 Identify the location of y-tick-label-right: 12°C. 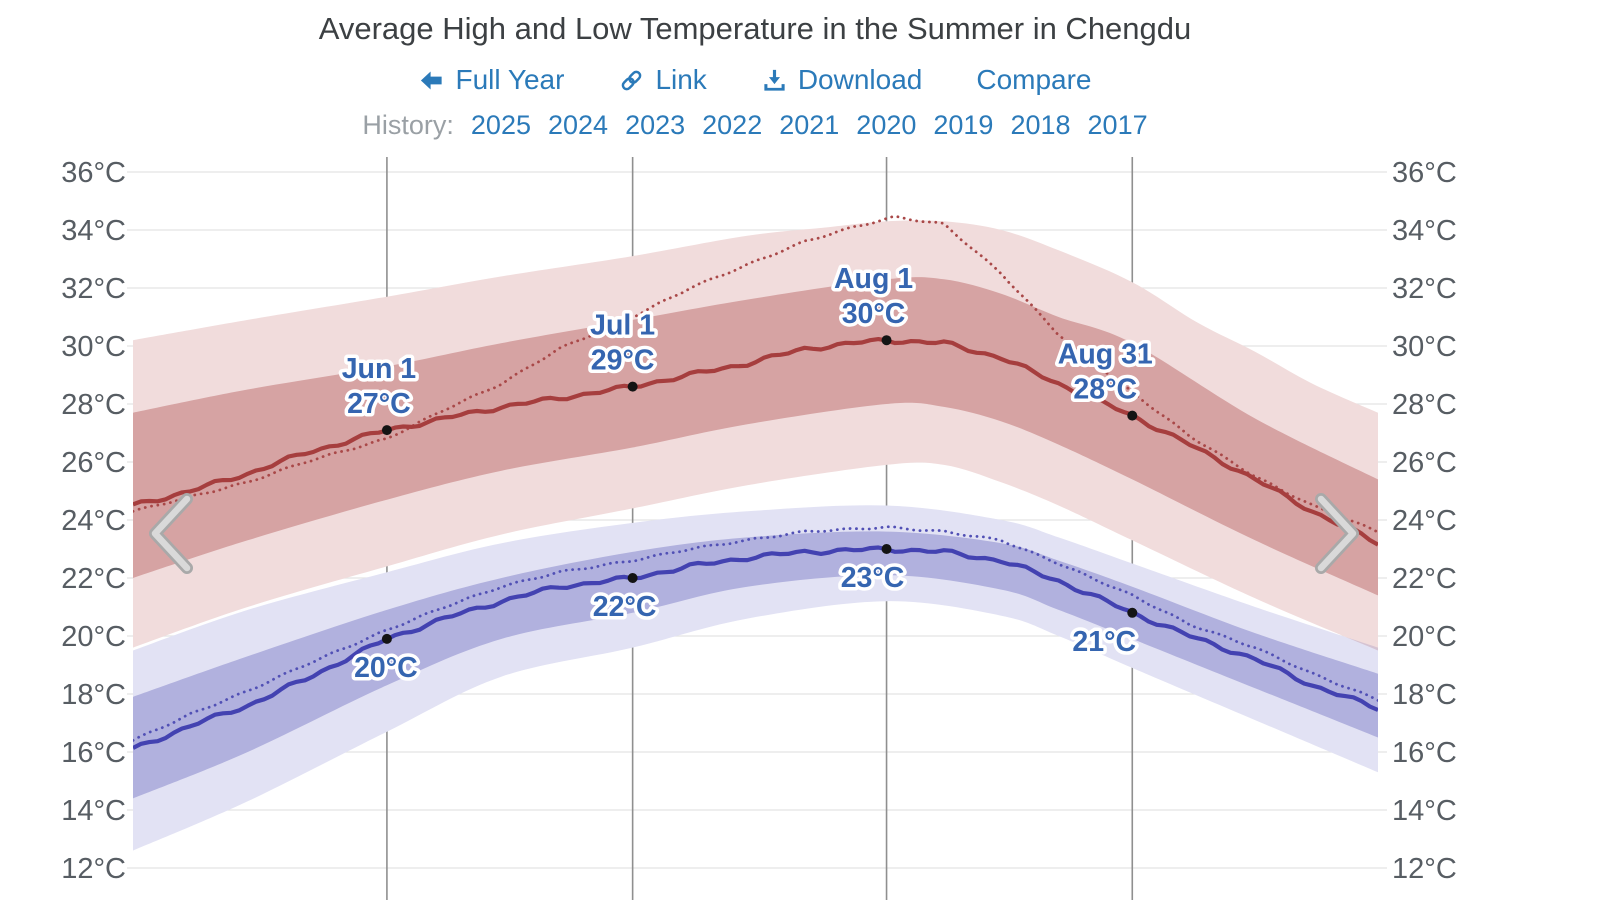
(1424, 869).